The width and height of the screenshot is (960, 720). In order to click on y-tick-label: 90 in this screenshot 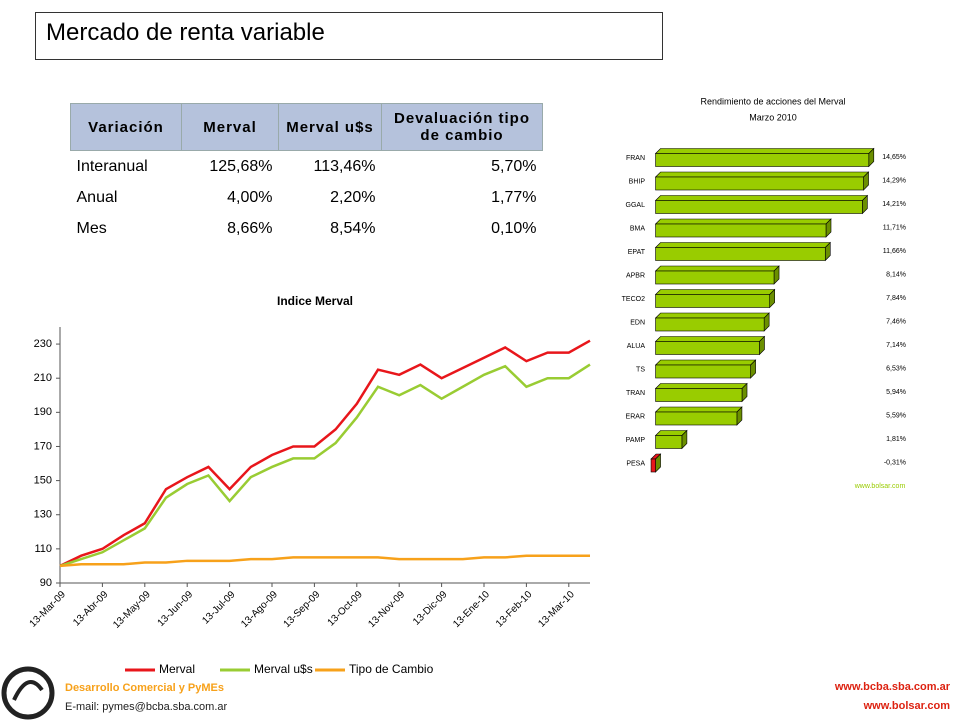, I will do `click(46, 583)`.